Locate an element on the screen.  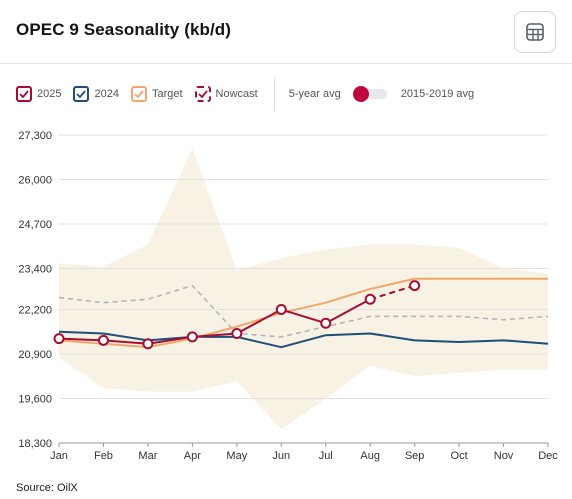
x-tick-label: Dec is located at coordinates (548, 456).